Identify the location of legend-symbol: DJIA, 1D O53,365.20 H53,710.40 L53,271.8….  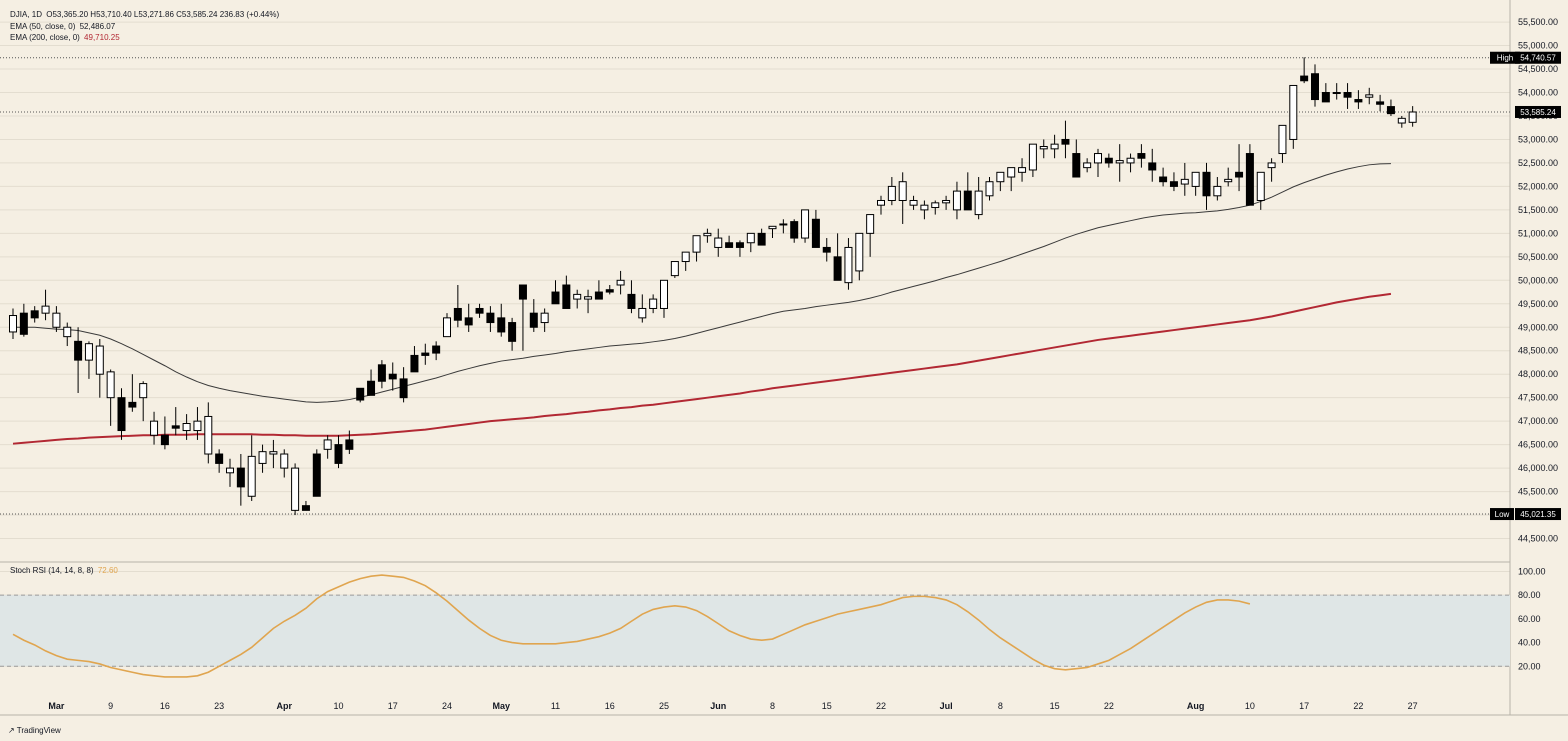
(145, 14).